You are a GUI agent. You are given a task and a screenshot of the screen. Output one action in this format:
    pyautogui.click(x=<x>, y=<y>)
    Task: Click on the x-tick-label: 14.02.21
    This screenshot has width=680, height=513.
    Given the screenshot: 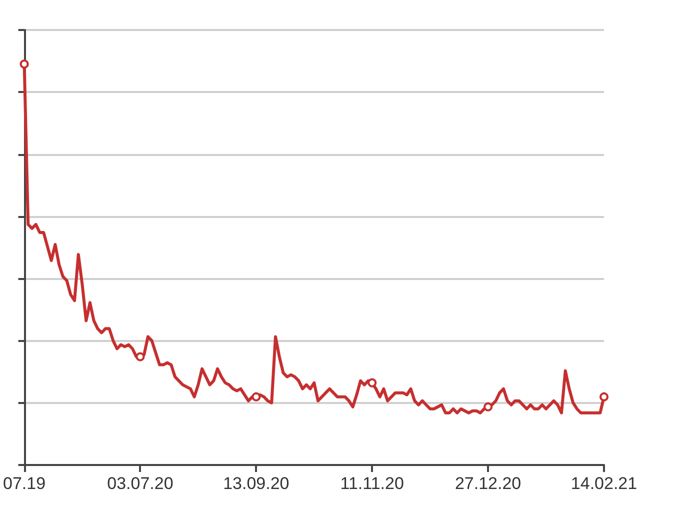 What is the action you would take?
    pyautogui.click(x=604, y=483)
    